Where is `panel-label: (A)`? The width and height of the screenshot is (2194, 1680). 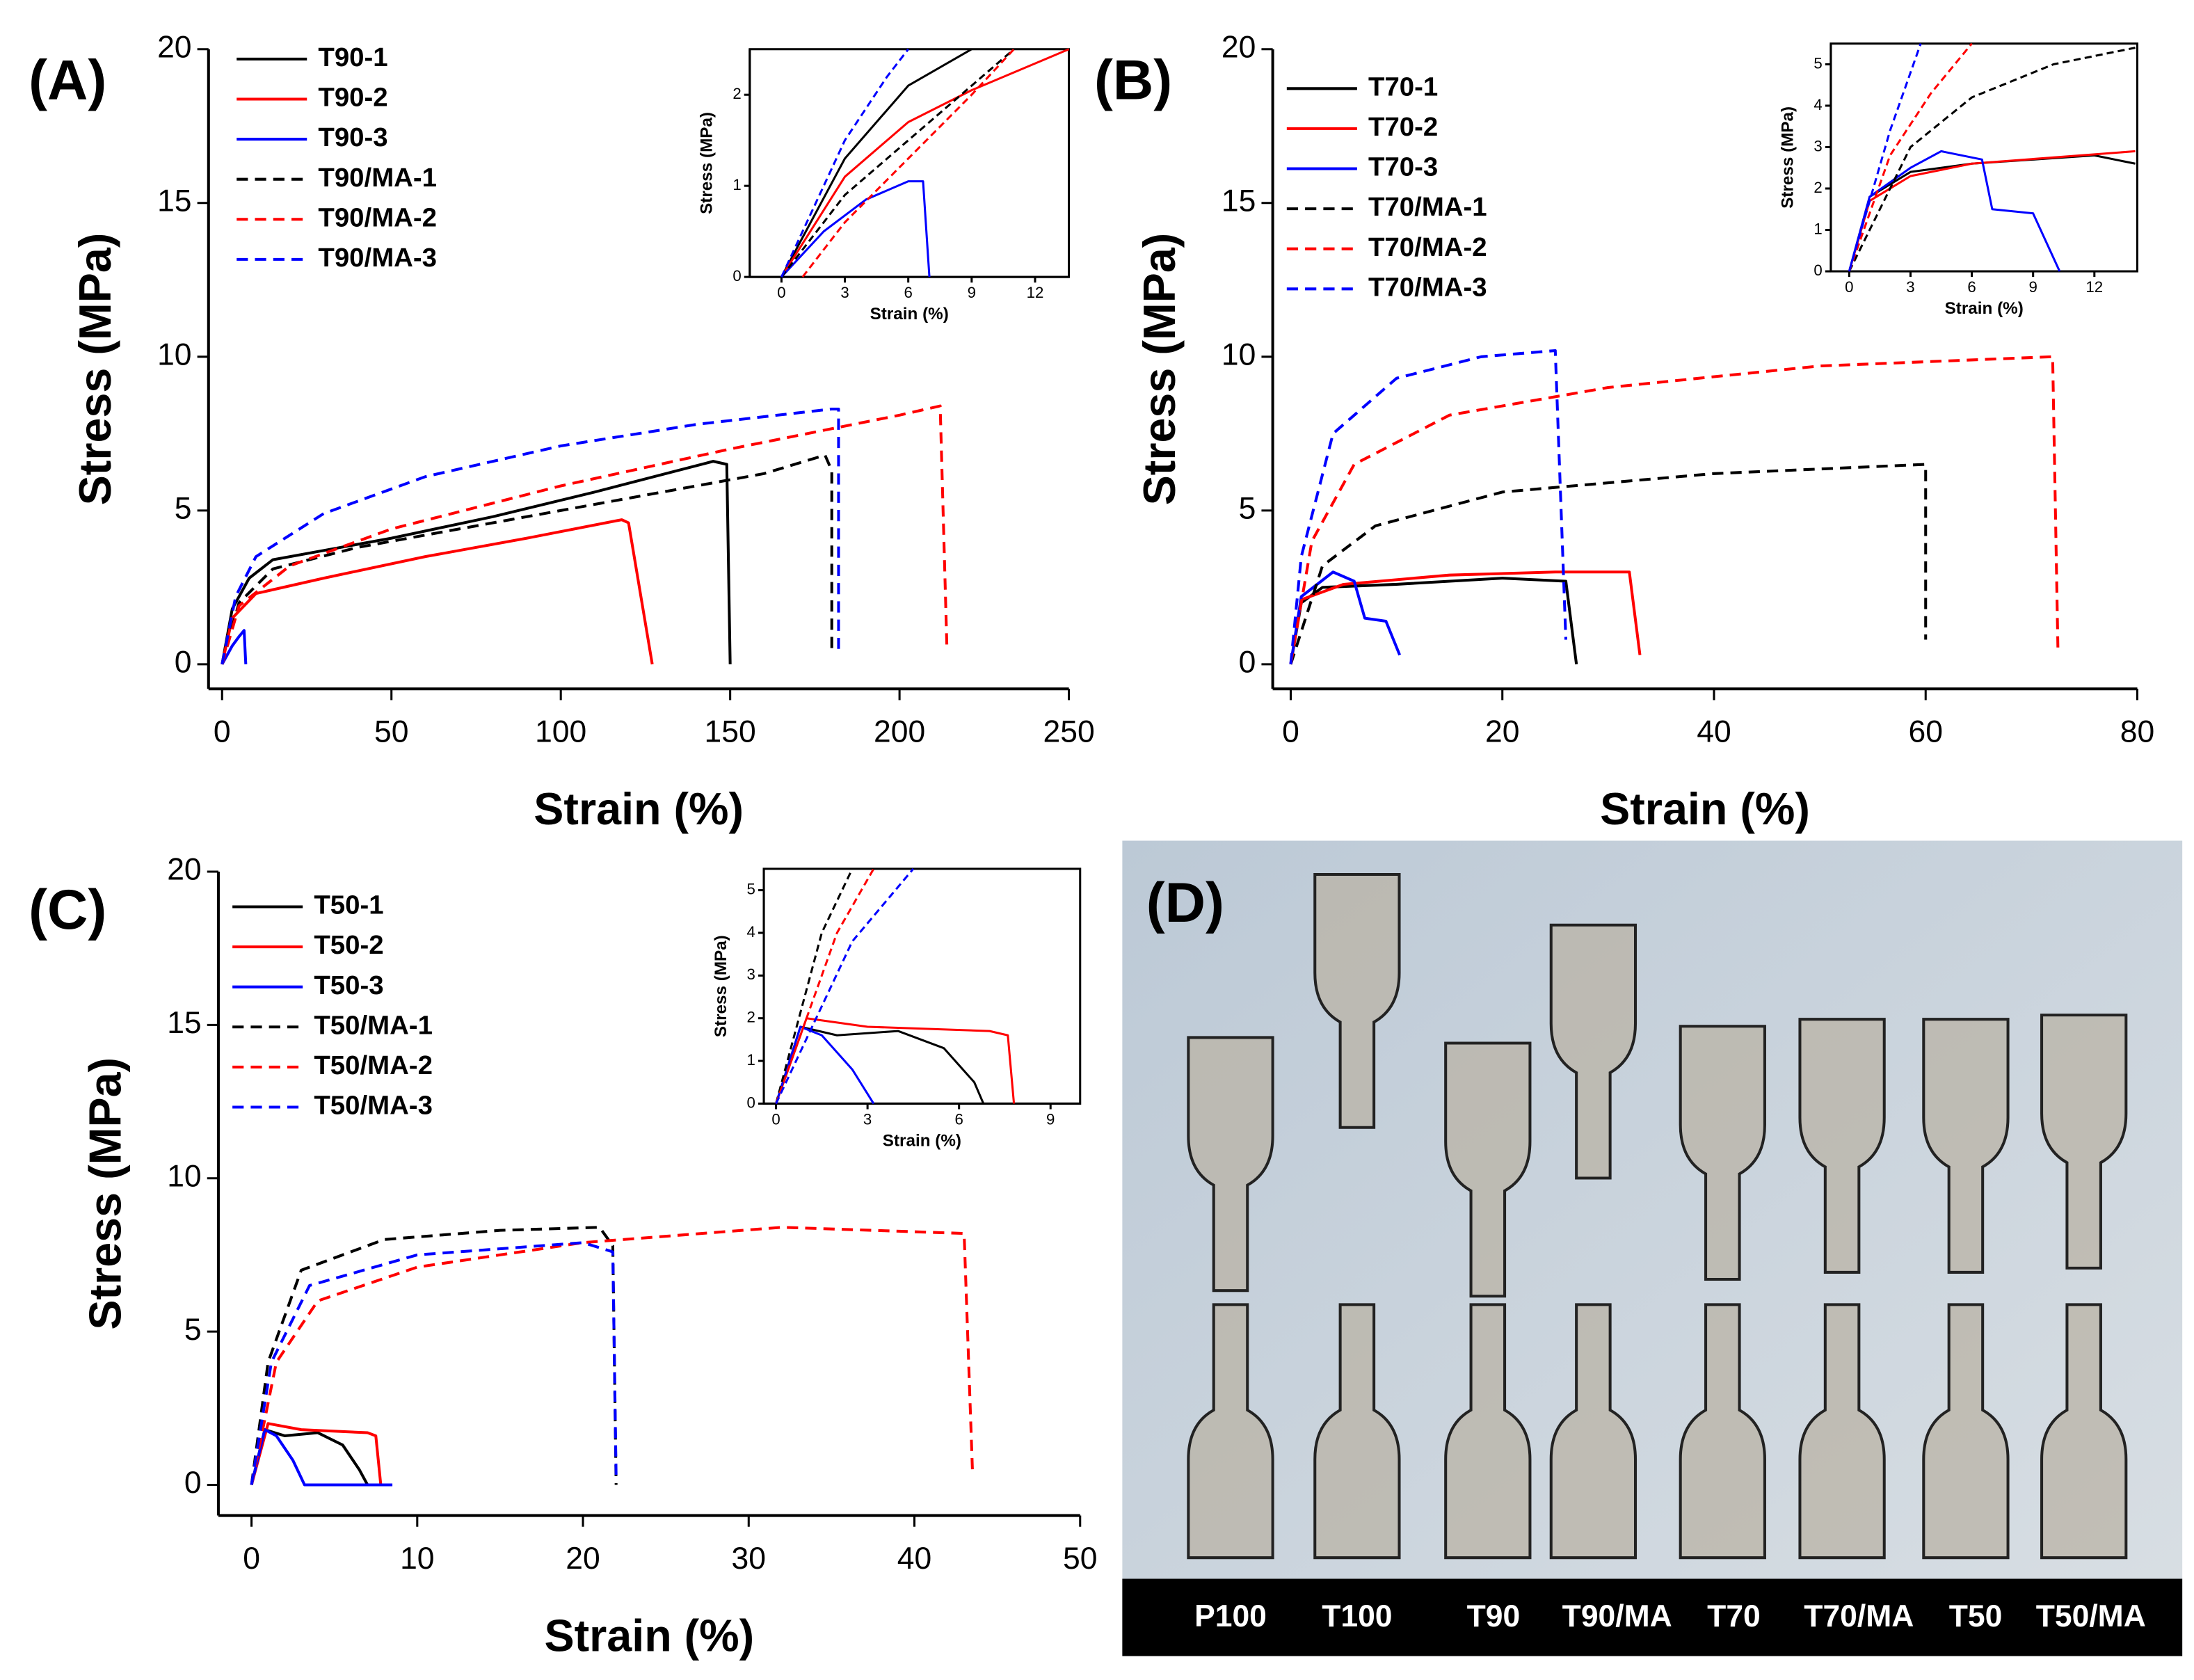
panel-label: (A) is located at coordinates (67, 80).